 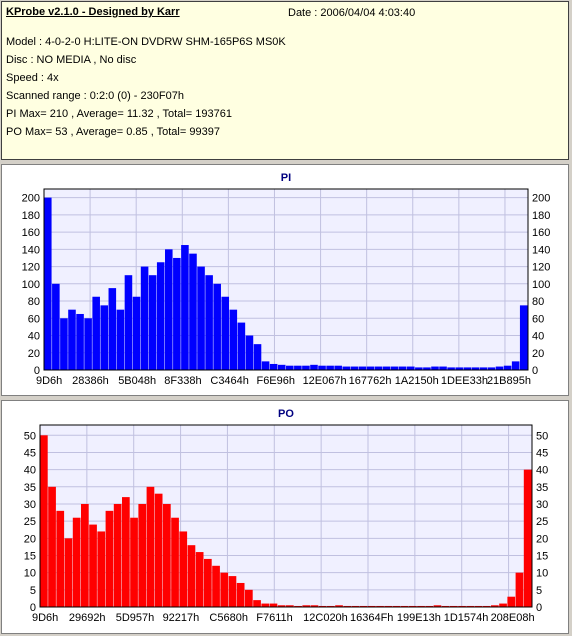 I want to click on po-x-tick: 9D6h, so click(x=45, y=618).